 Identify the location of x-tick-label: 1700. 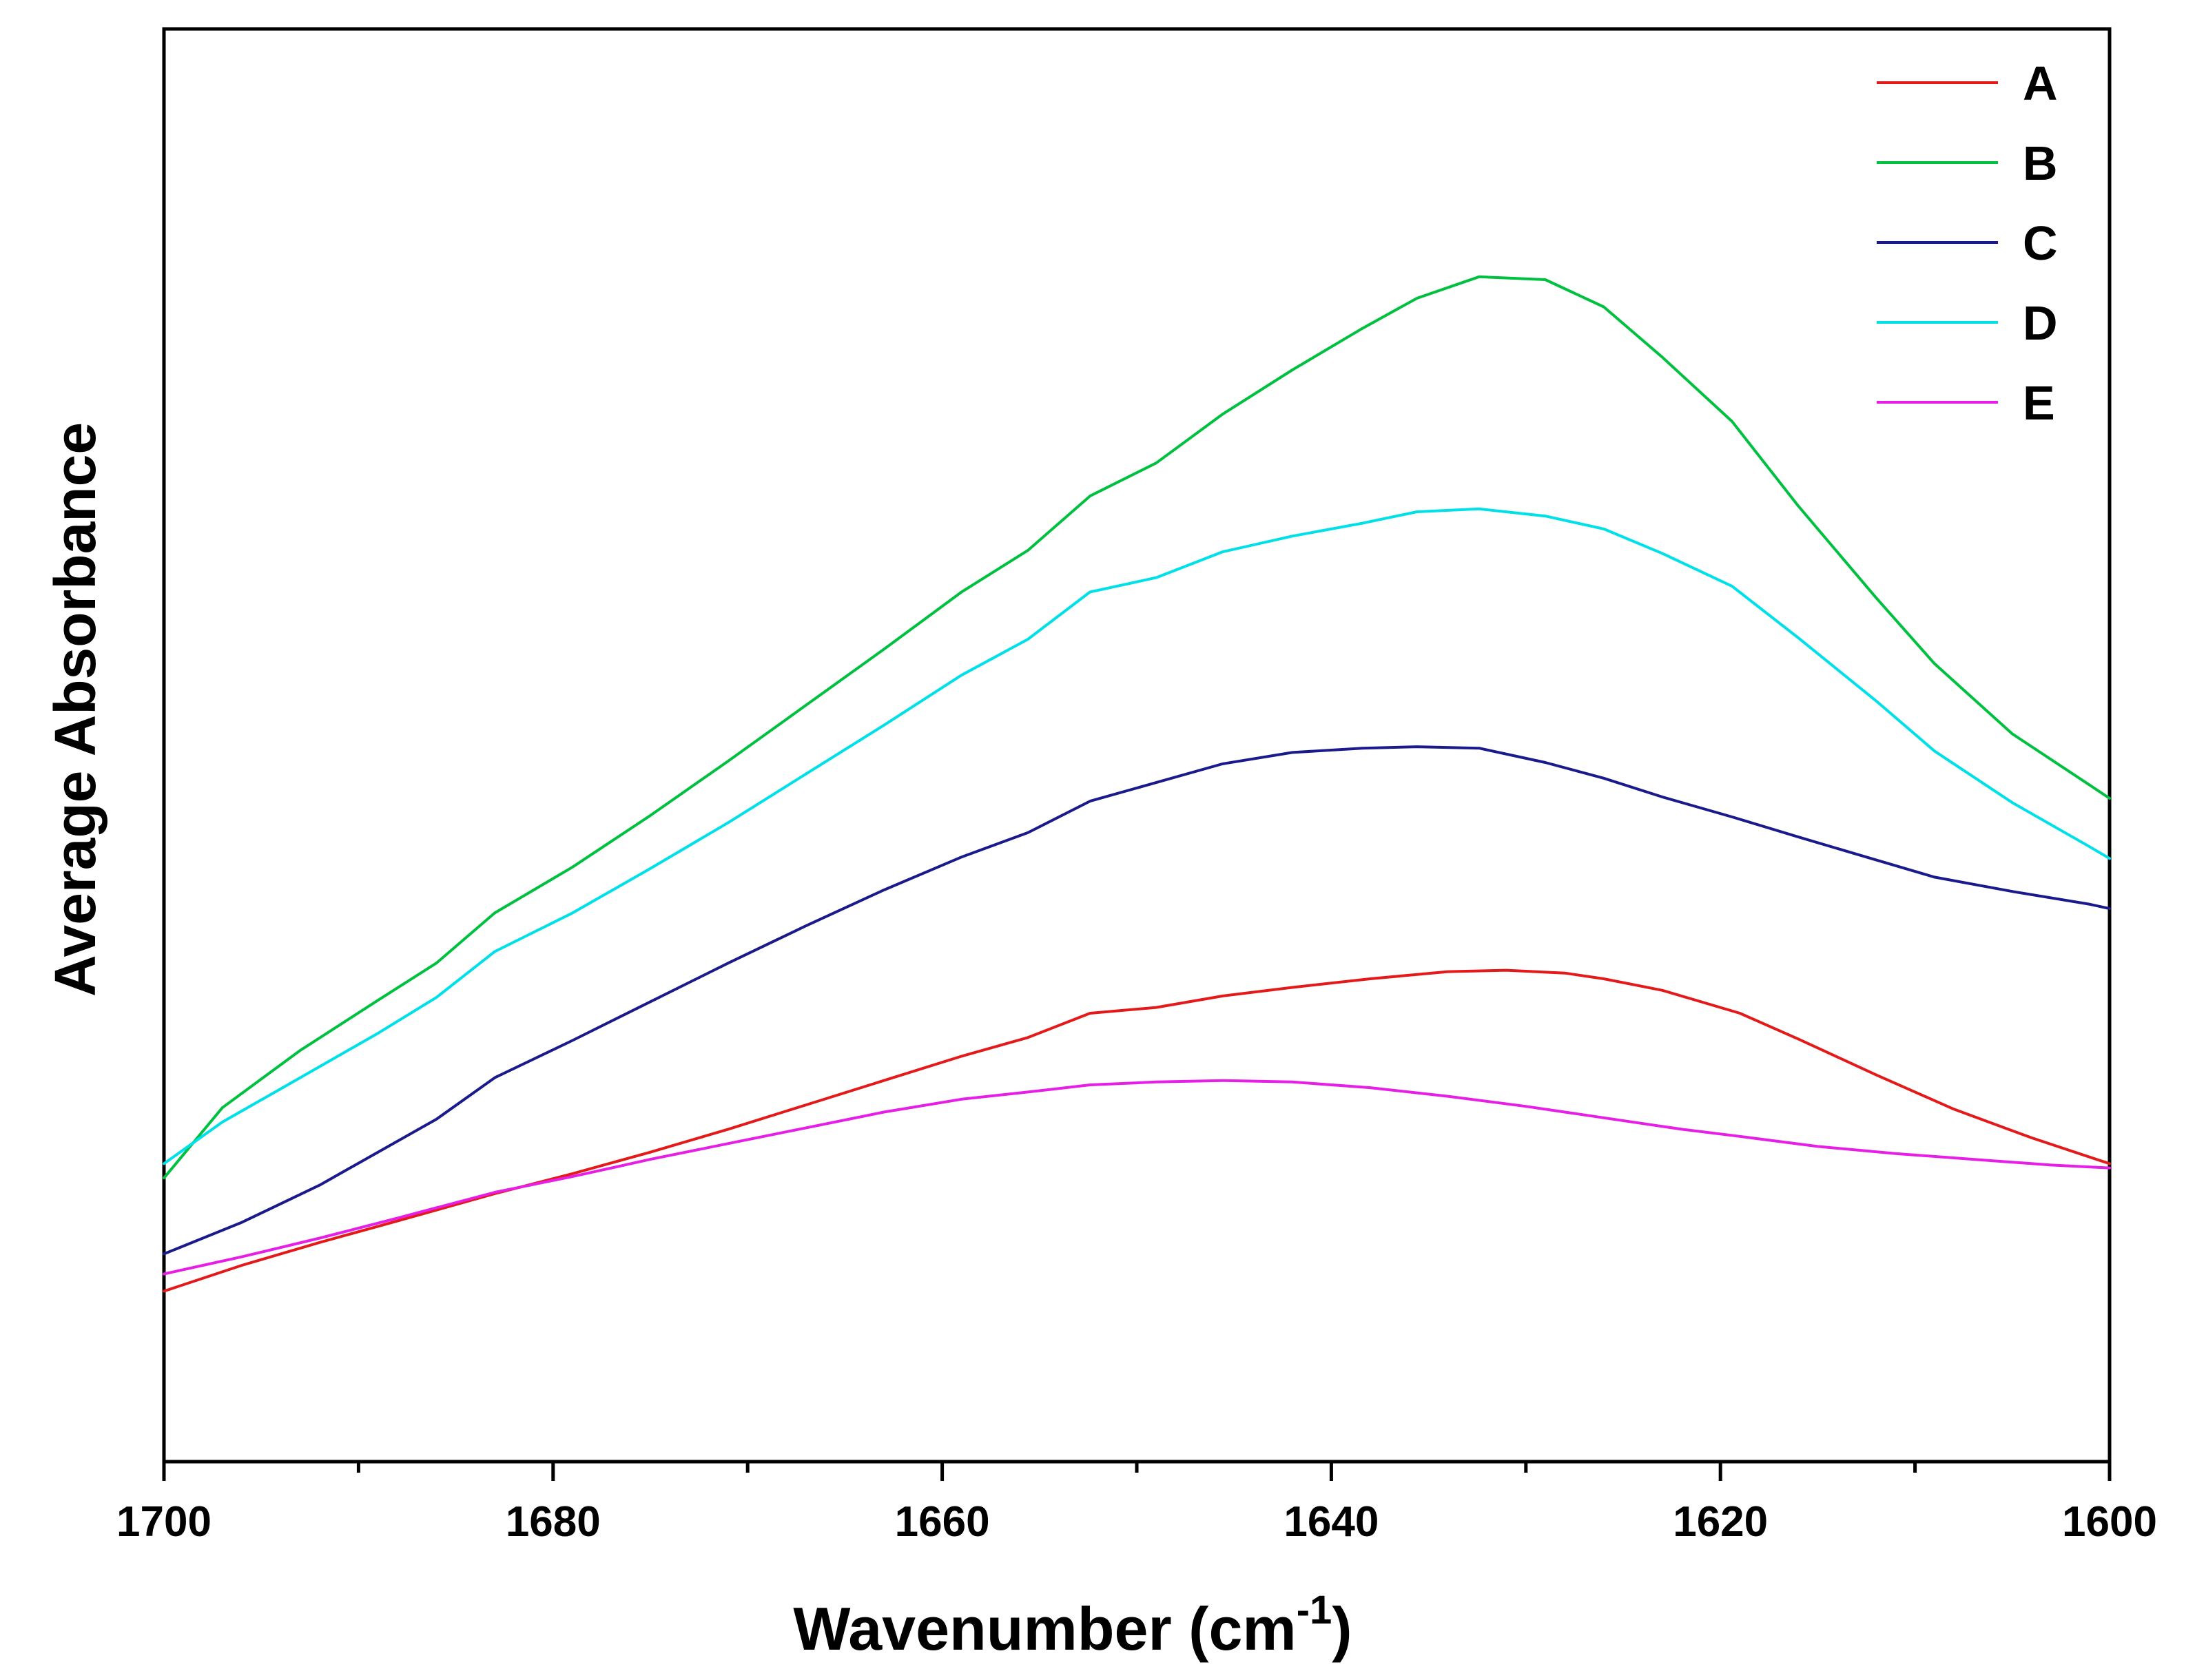
(164, 1522).